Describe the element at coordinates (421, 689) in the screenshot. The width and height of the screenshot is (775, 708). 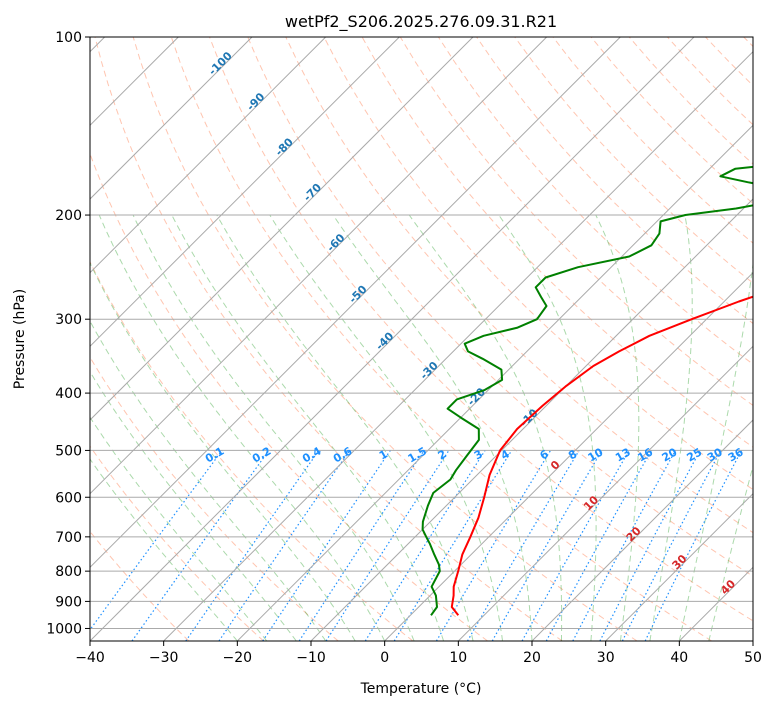
I see `x-axis-label: Temperature (°C)` at that location.